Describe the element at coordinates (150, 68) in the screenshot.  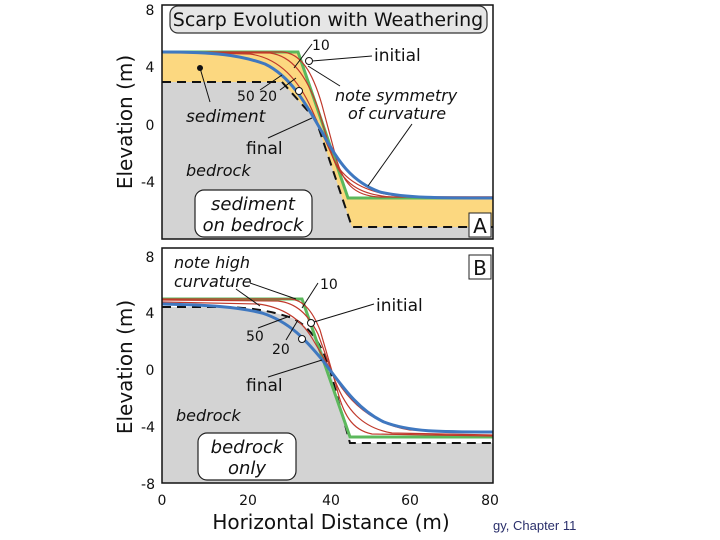
I see `panel-a-y-tick: 4` at that location.